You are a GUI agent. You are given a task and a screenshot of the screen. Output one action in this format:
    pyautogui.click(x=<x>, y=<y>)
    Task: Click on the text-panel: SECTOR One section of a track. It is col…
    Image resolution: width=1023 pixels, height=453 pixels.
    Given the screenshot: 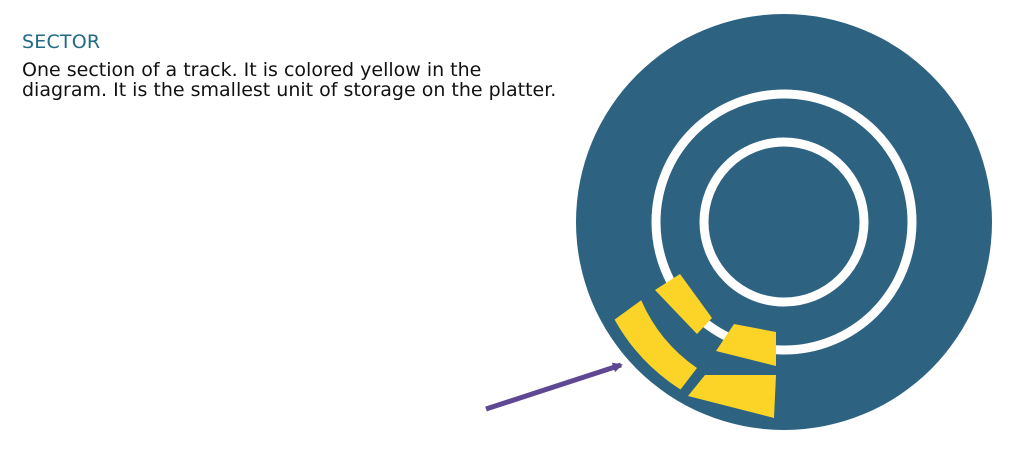 What is the action you would take?
    pyautogui.click(x=302, y=65)
    